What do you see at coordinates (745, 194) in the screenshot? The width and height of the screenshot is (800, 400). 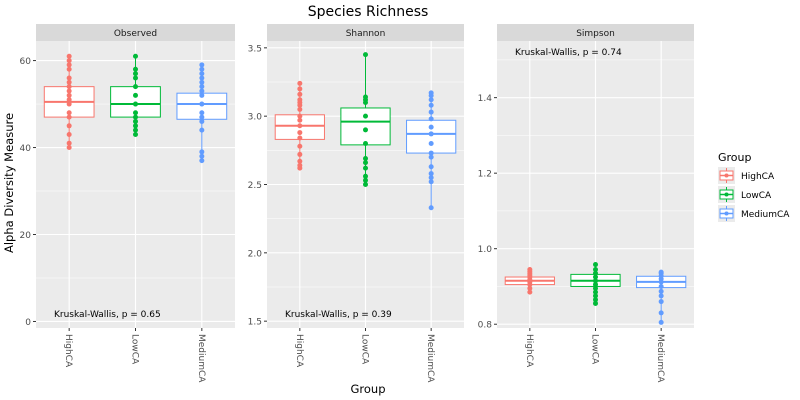 I see `legend-item-lowca: LowCA` at bounding box center [745, 194].